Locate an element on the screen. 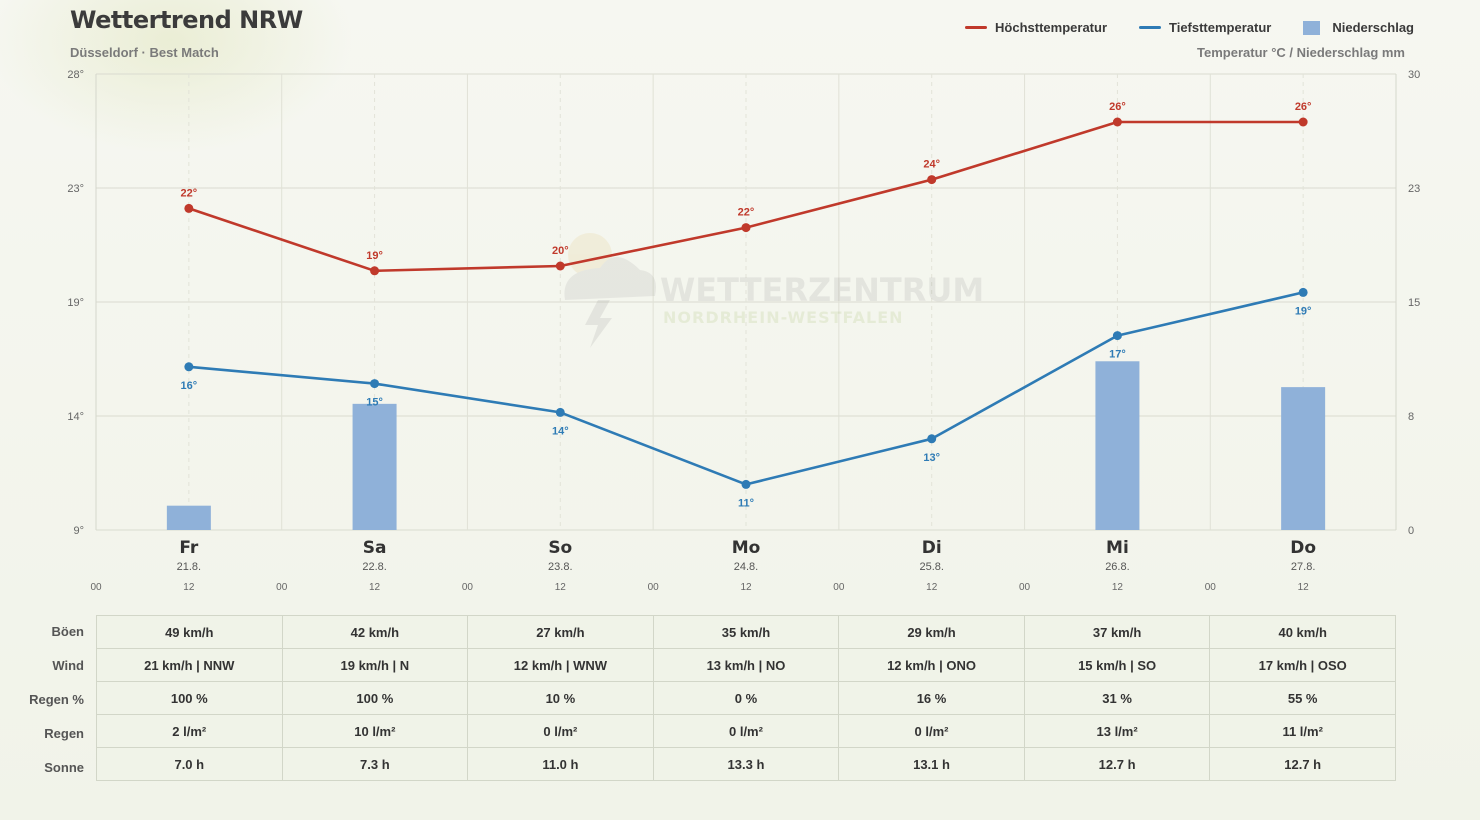 The image size is (1480, 820). day-label: Fr is located at coordinates (189, 548).